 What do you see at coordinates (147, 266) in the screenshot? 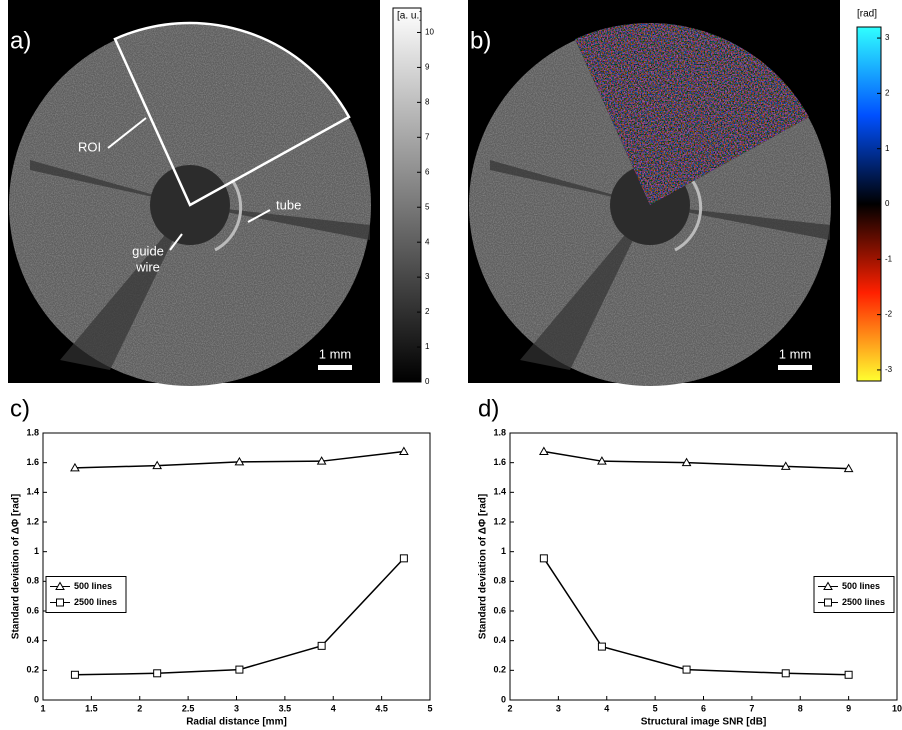
I see `annotation: wire` at bounding box center [147, 266].